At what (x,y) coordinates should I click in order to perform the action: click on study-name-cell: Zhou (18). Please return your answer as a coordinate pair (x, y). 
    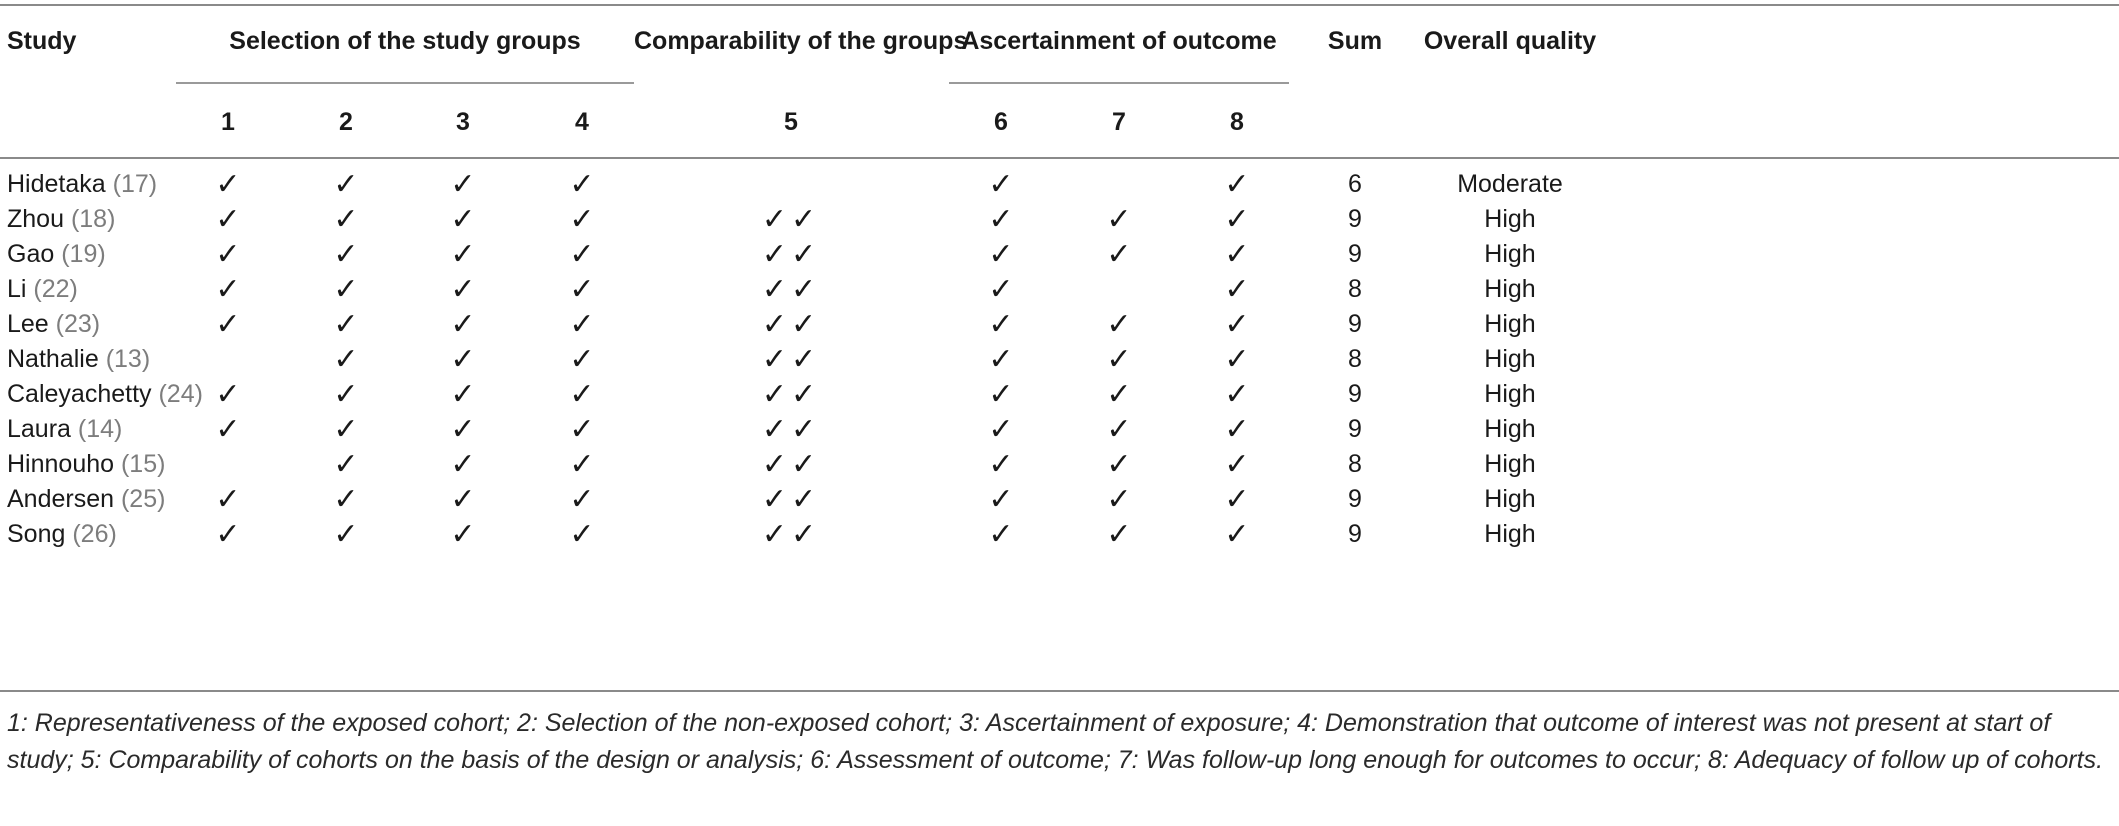
    Looking at the image, I should click on (61, 219).